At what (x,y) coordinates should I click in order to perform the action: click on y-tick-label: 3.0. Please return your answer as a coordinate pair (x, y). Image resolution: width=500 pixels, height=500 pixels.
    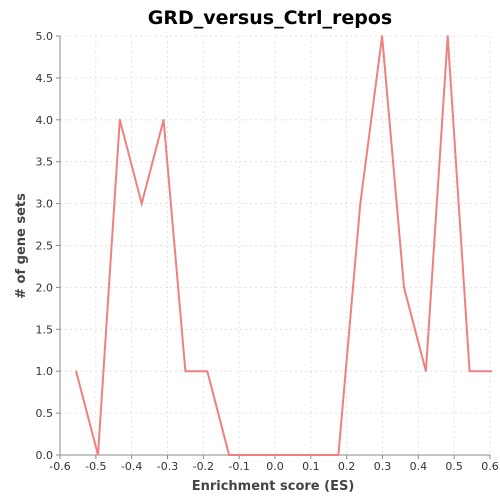
    Looking at the image, I should click on (45, 204).